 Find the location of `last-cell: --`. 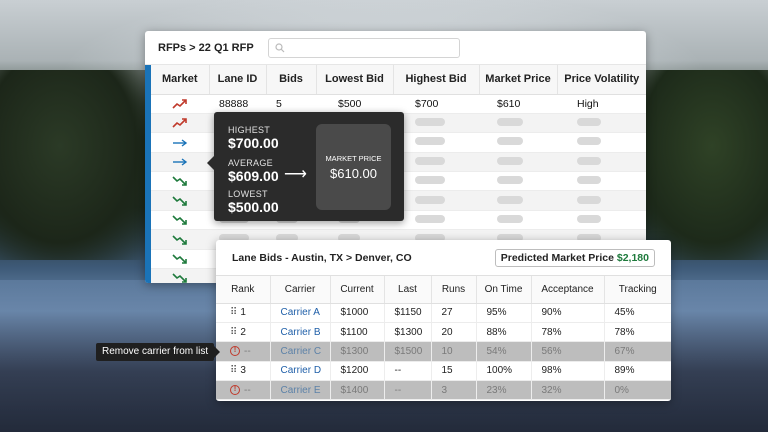

last-cell: -- is located at coordinates (408, 371).